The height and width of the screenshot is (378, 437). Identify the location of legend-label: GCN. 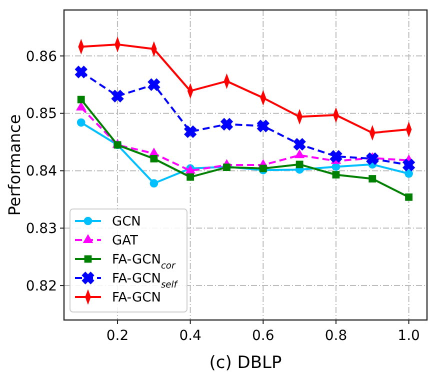
(126, 222).